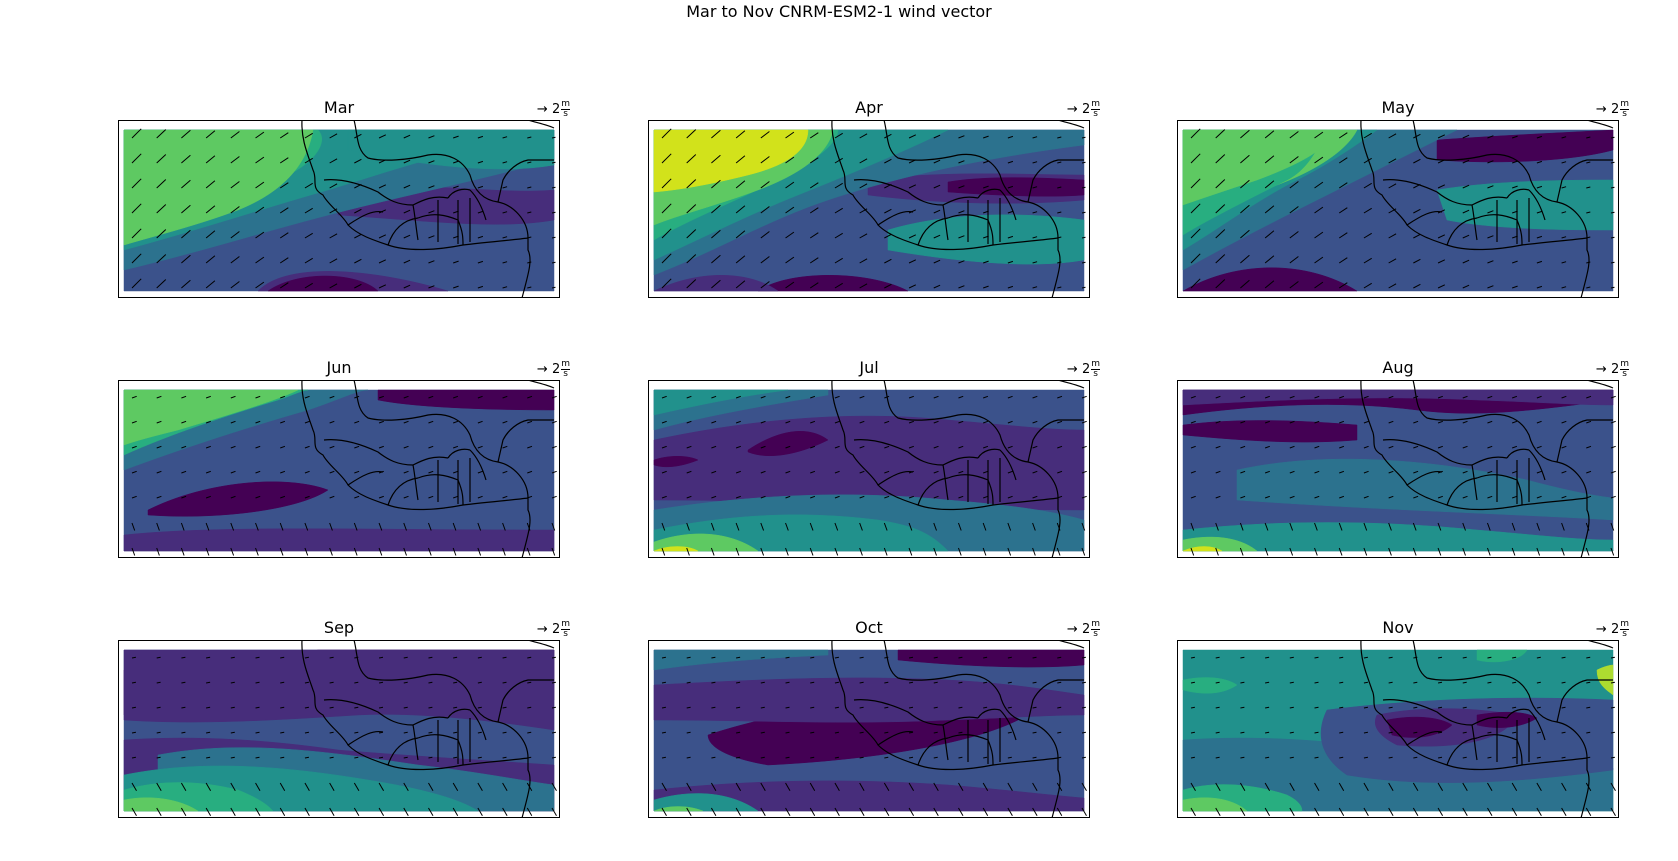 This screenshot has width=1678, height=861. Describe the element at coordinates (869, 209) in the screenshot. I see `map-frame` at that location.